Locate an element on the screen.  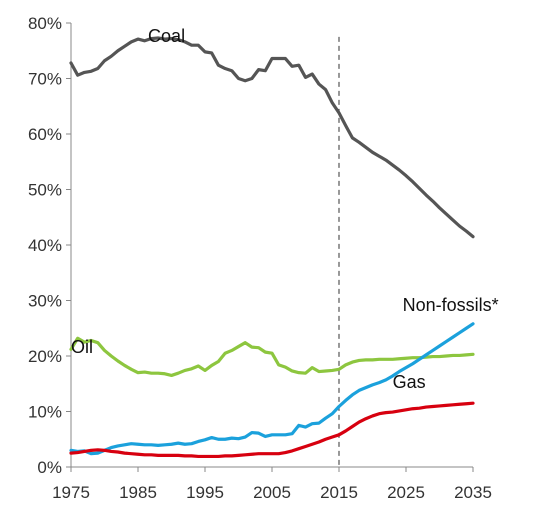
series-line-oil is located at coordinates (272, 357).